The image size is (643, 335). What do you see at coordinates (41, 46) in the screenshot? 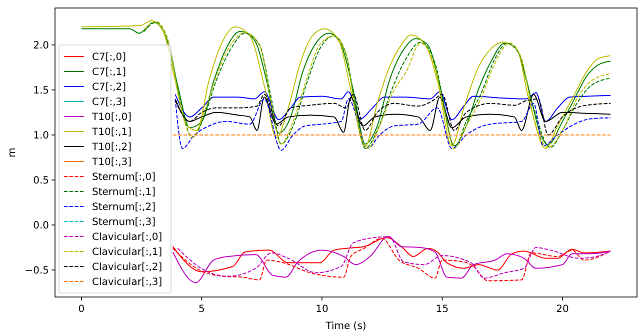
I see `y-tick-label: 2.0` at bounding box center [41, 46].